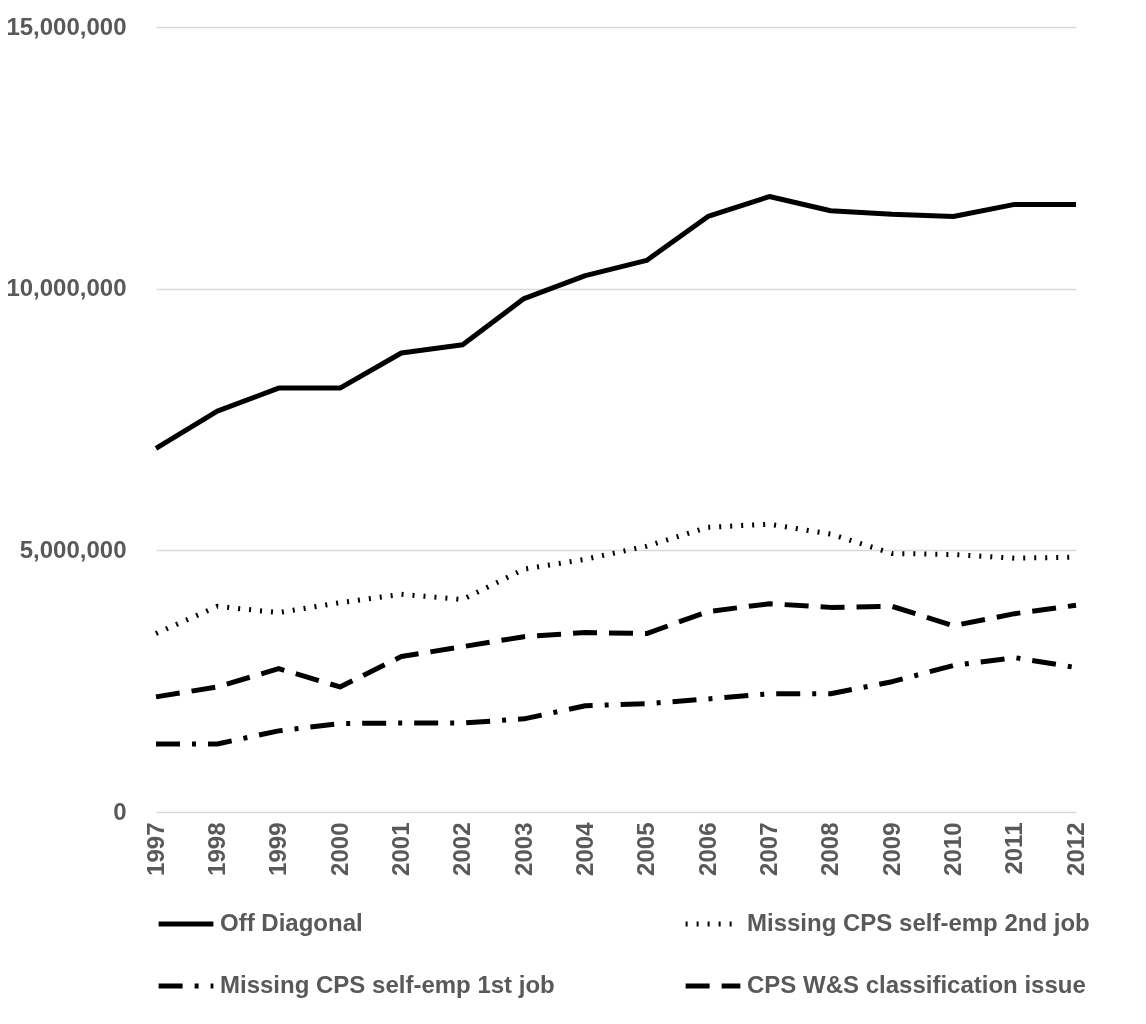  What do you see at coordinates (66, 26) in the screenshot?
I see `y-tick-label: 15,000,000` at bounding box center [66, 26].